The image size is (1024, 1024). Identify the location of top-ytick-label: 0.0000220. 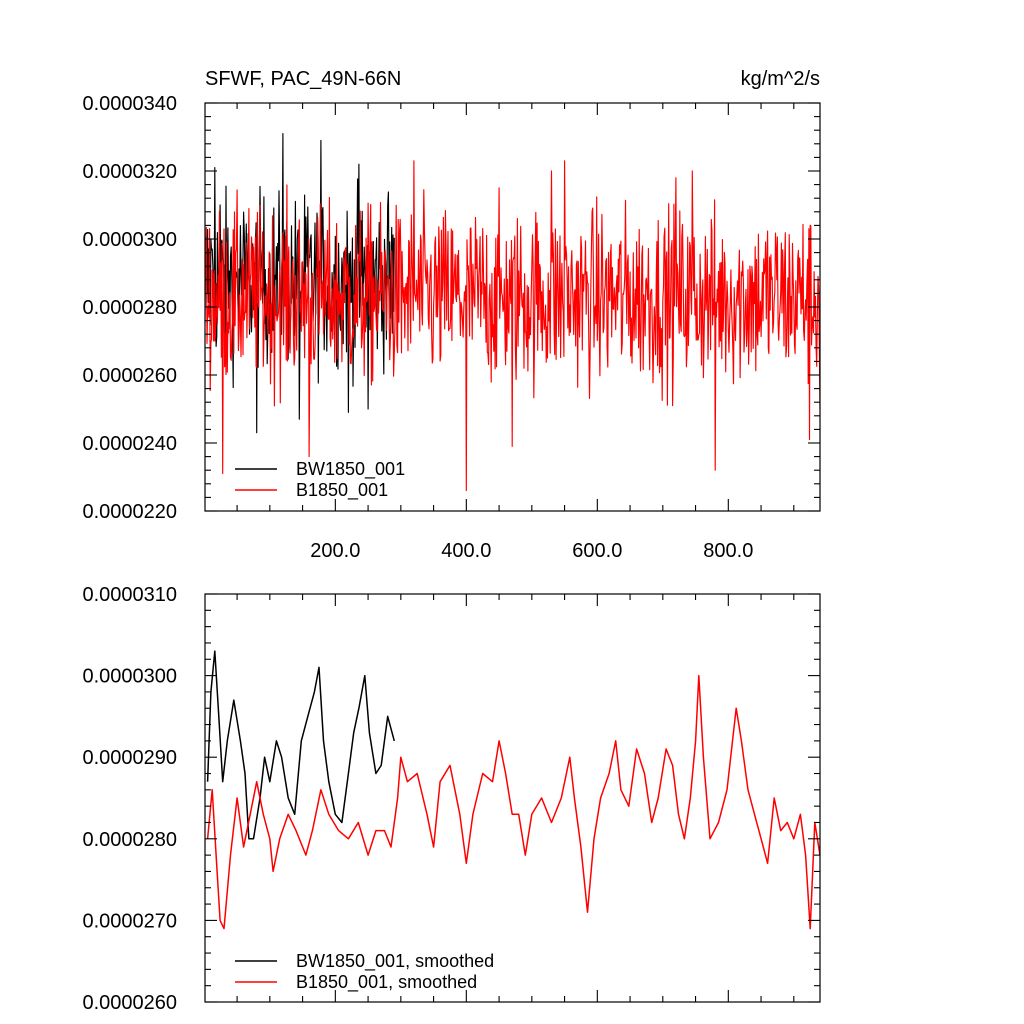
(129, 512).